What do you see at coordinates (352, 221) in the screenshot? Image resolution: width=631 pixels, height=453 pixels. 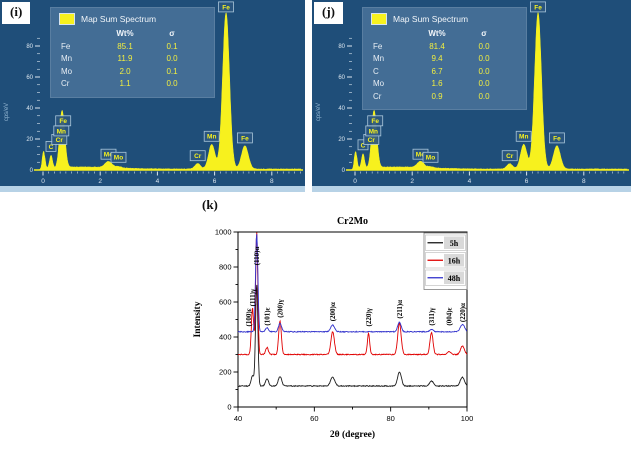 I see `xrd-title: Cr2Mo` at bounding box center [352, 221].